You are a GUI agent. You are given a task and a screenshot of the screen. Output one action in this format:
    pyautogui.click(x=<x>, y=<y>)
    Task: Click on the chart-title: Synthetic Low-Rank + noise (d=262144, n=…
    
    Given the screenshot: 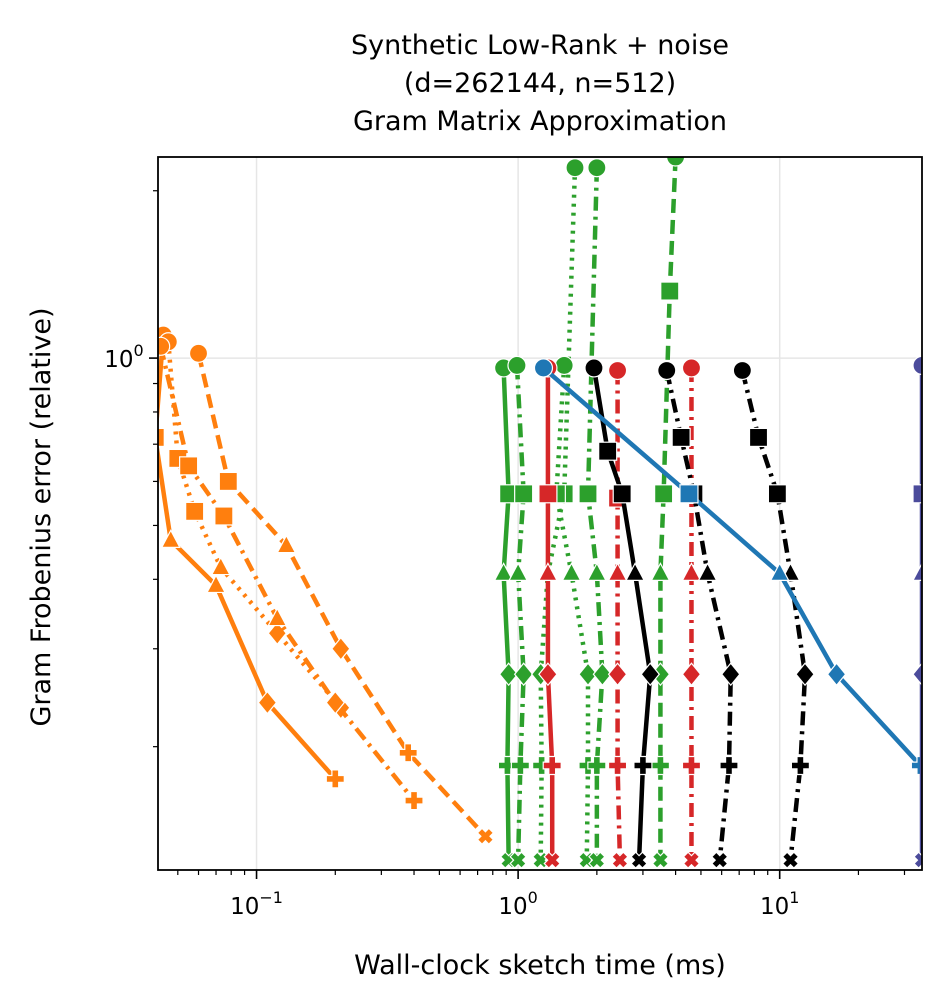 What is the action you would take?
    pyautogui.click(x=540, y=83)
    